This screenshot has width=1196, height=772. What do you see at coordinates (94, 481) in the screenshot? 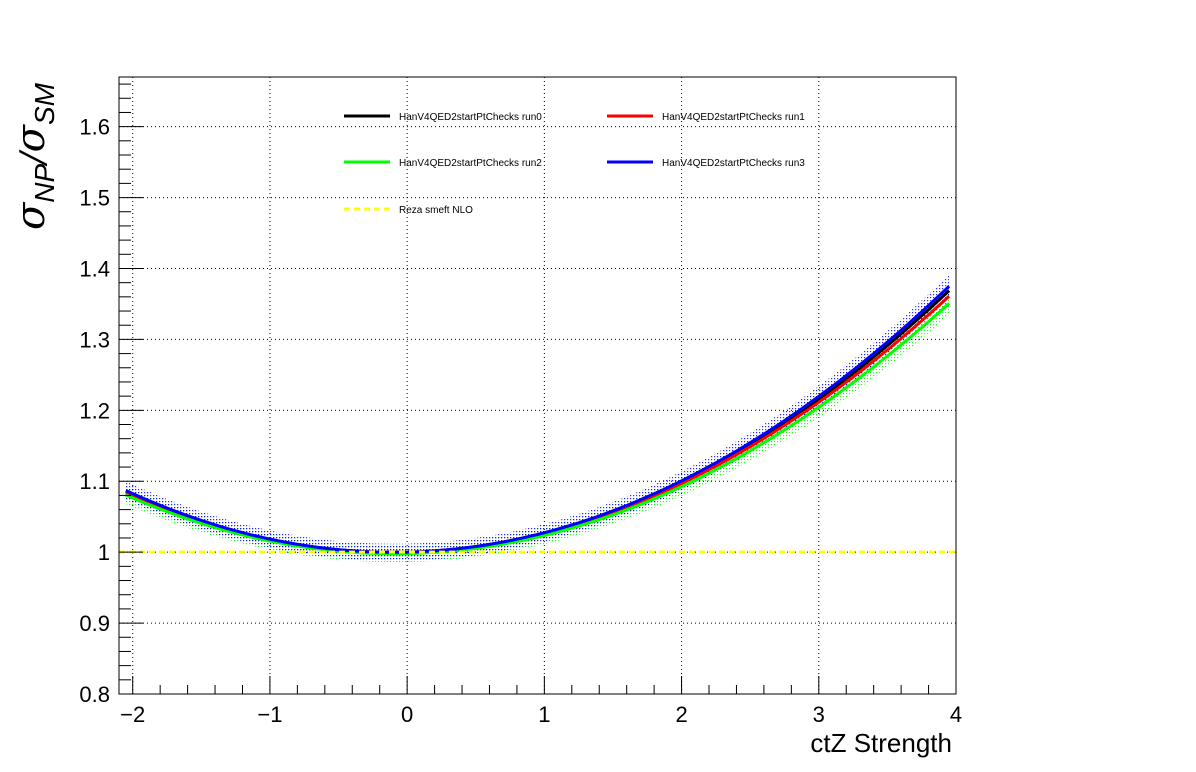
I see `y-tick-label: 1.1` at bounding box center [94, 481].